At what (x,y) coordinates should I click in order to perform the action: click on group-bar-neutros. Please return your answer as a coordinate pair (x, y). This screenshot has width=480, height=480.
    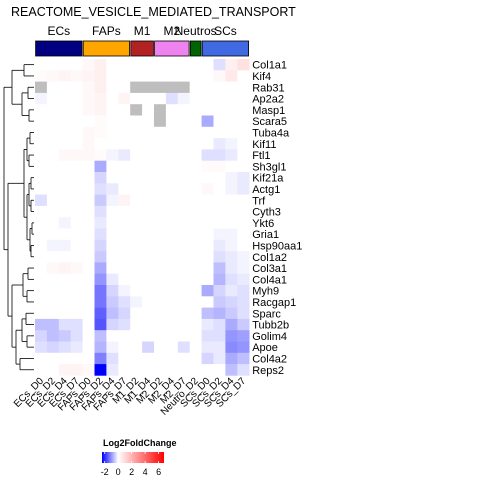
    Looking at the image, I should click on (195, 48).